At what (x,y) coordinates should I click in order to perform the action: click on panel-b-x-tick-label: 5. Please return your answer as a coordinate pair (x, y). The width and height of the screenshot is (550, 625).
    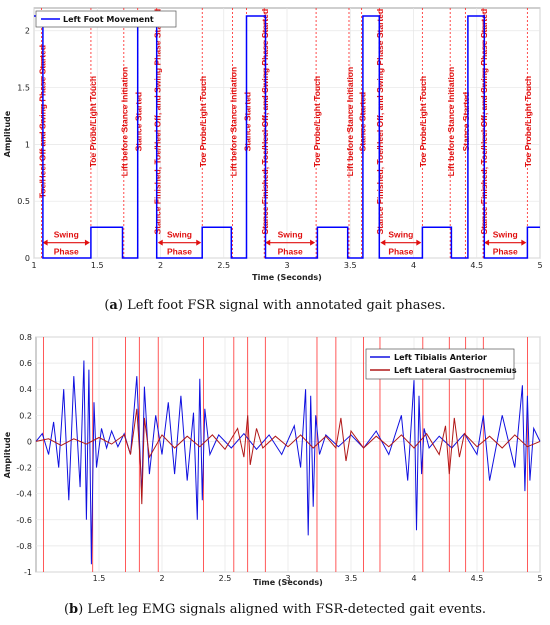
    Looking at the image, I should click on (539, 578).